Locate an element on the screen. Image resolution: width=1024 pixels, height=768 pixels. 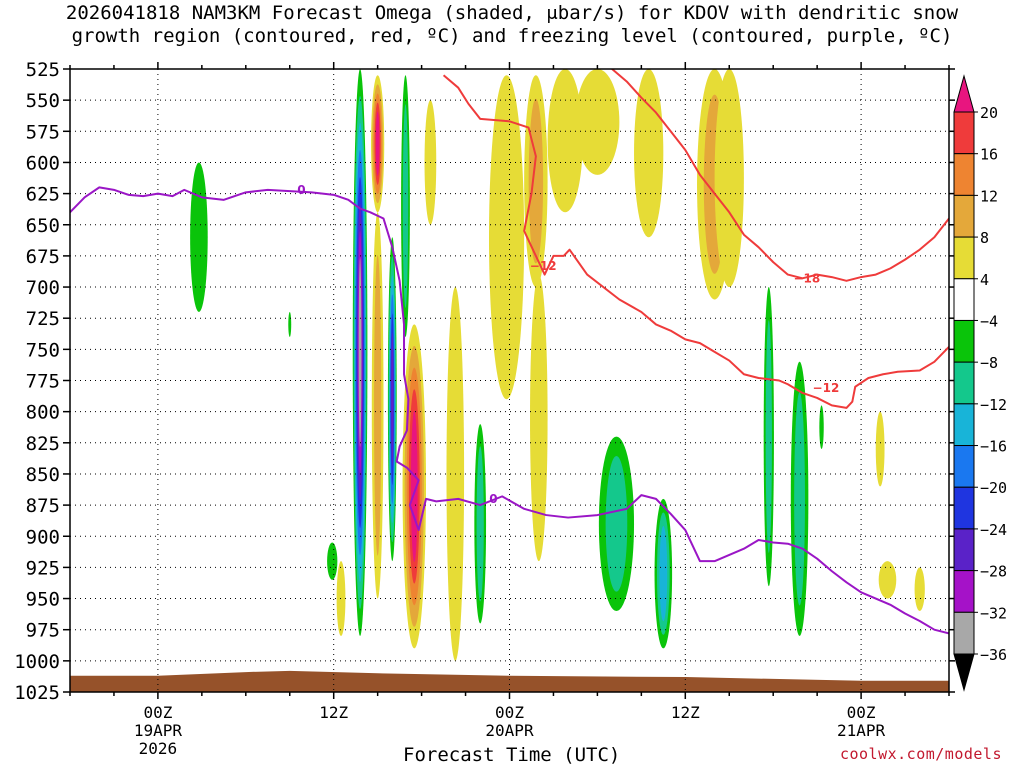
contour-line is located at coordinates (780, 175).